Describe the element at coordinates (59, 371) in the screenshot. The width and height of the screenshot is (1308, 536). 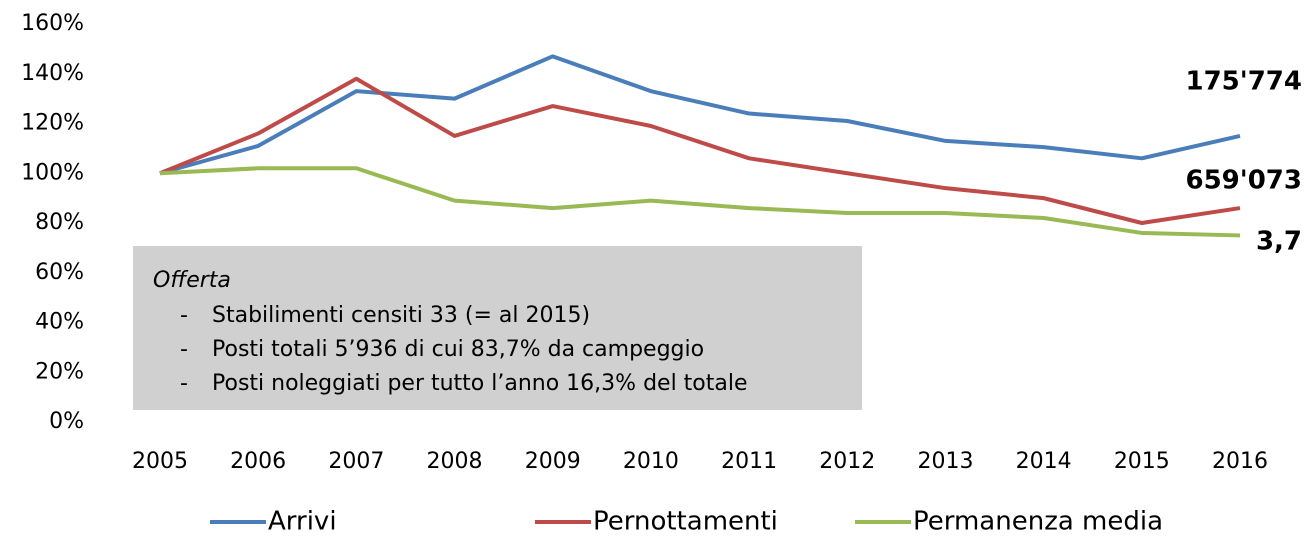
I see `y-tick-label: 20%` at that location.